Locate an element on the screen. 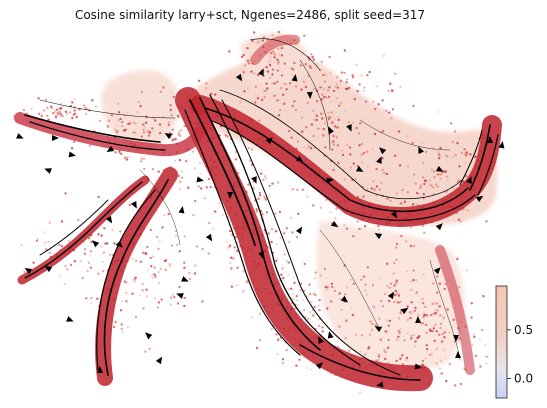  branch-top-spike is located at coordinates (275, 49).